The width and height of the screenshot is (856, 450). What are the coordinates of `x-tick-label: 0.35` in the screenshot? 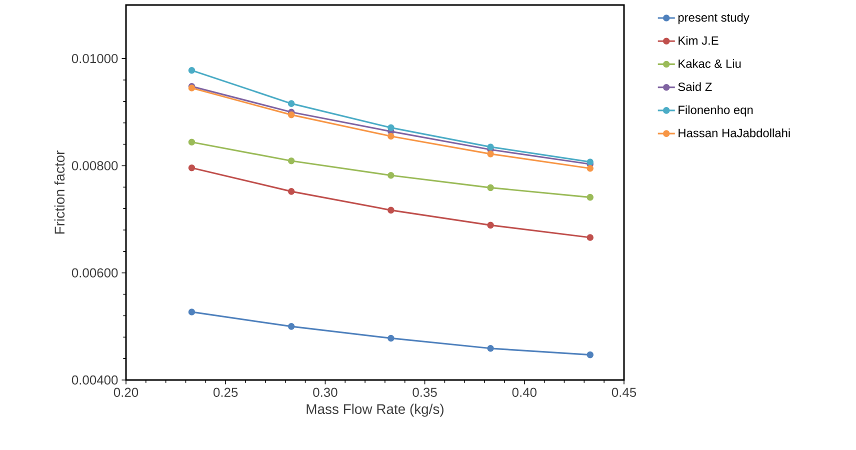 It's located at (424, 392).